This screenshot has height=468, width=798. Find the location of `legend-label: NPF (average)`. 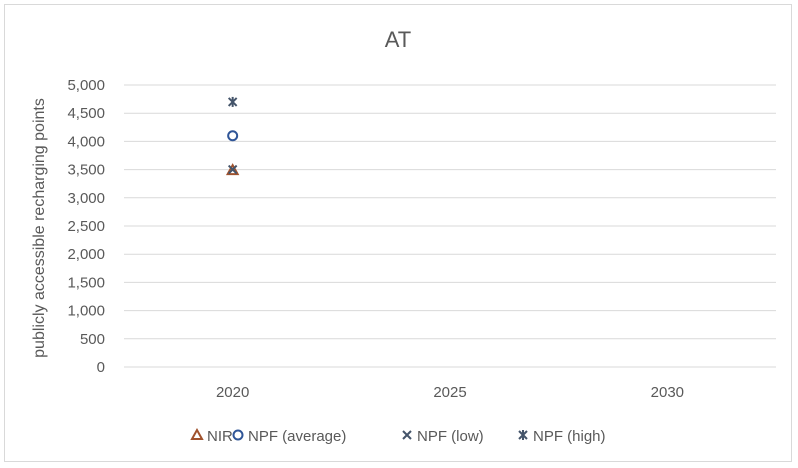

legend-label: NPF (average) is located at coordinates (297, 436).